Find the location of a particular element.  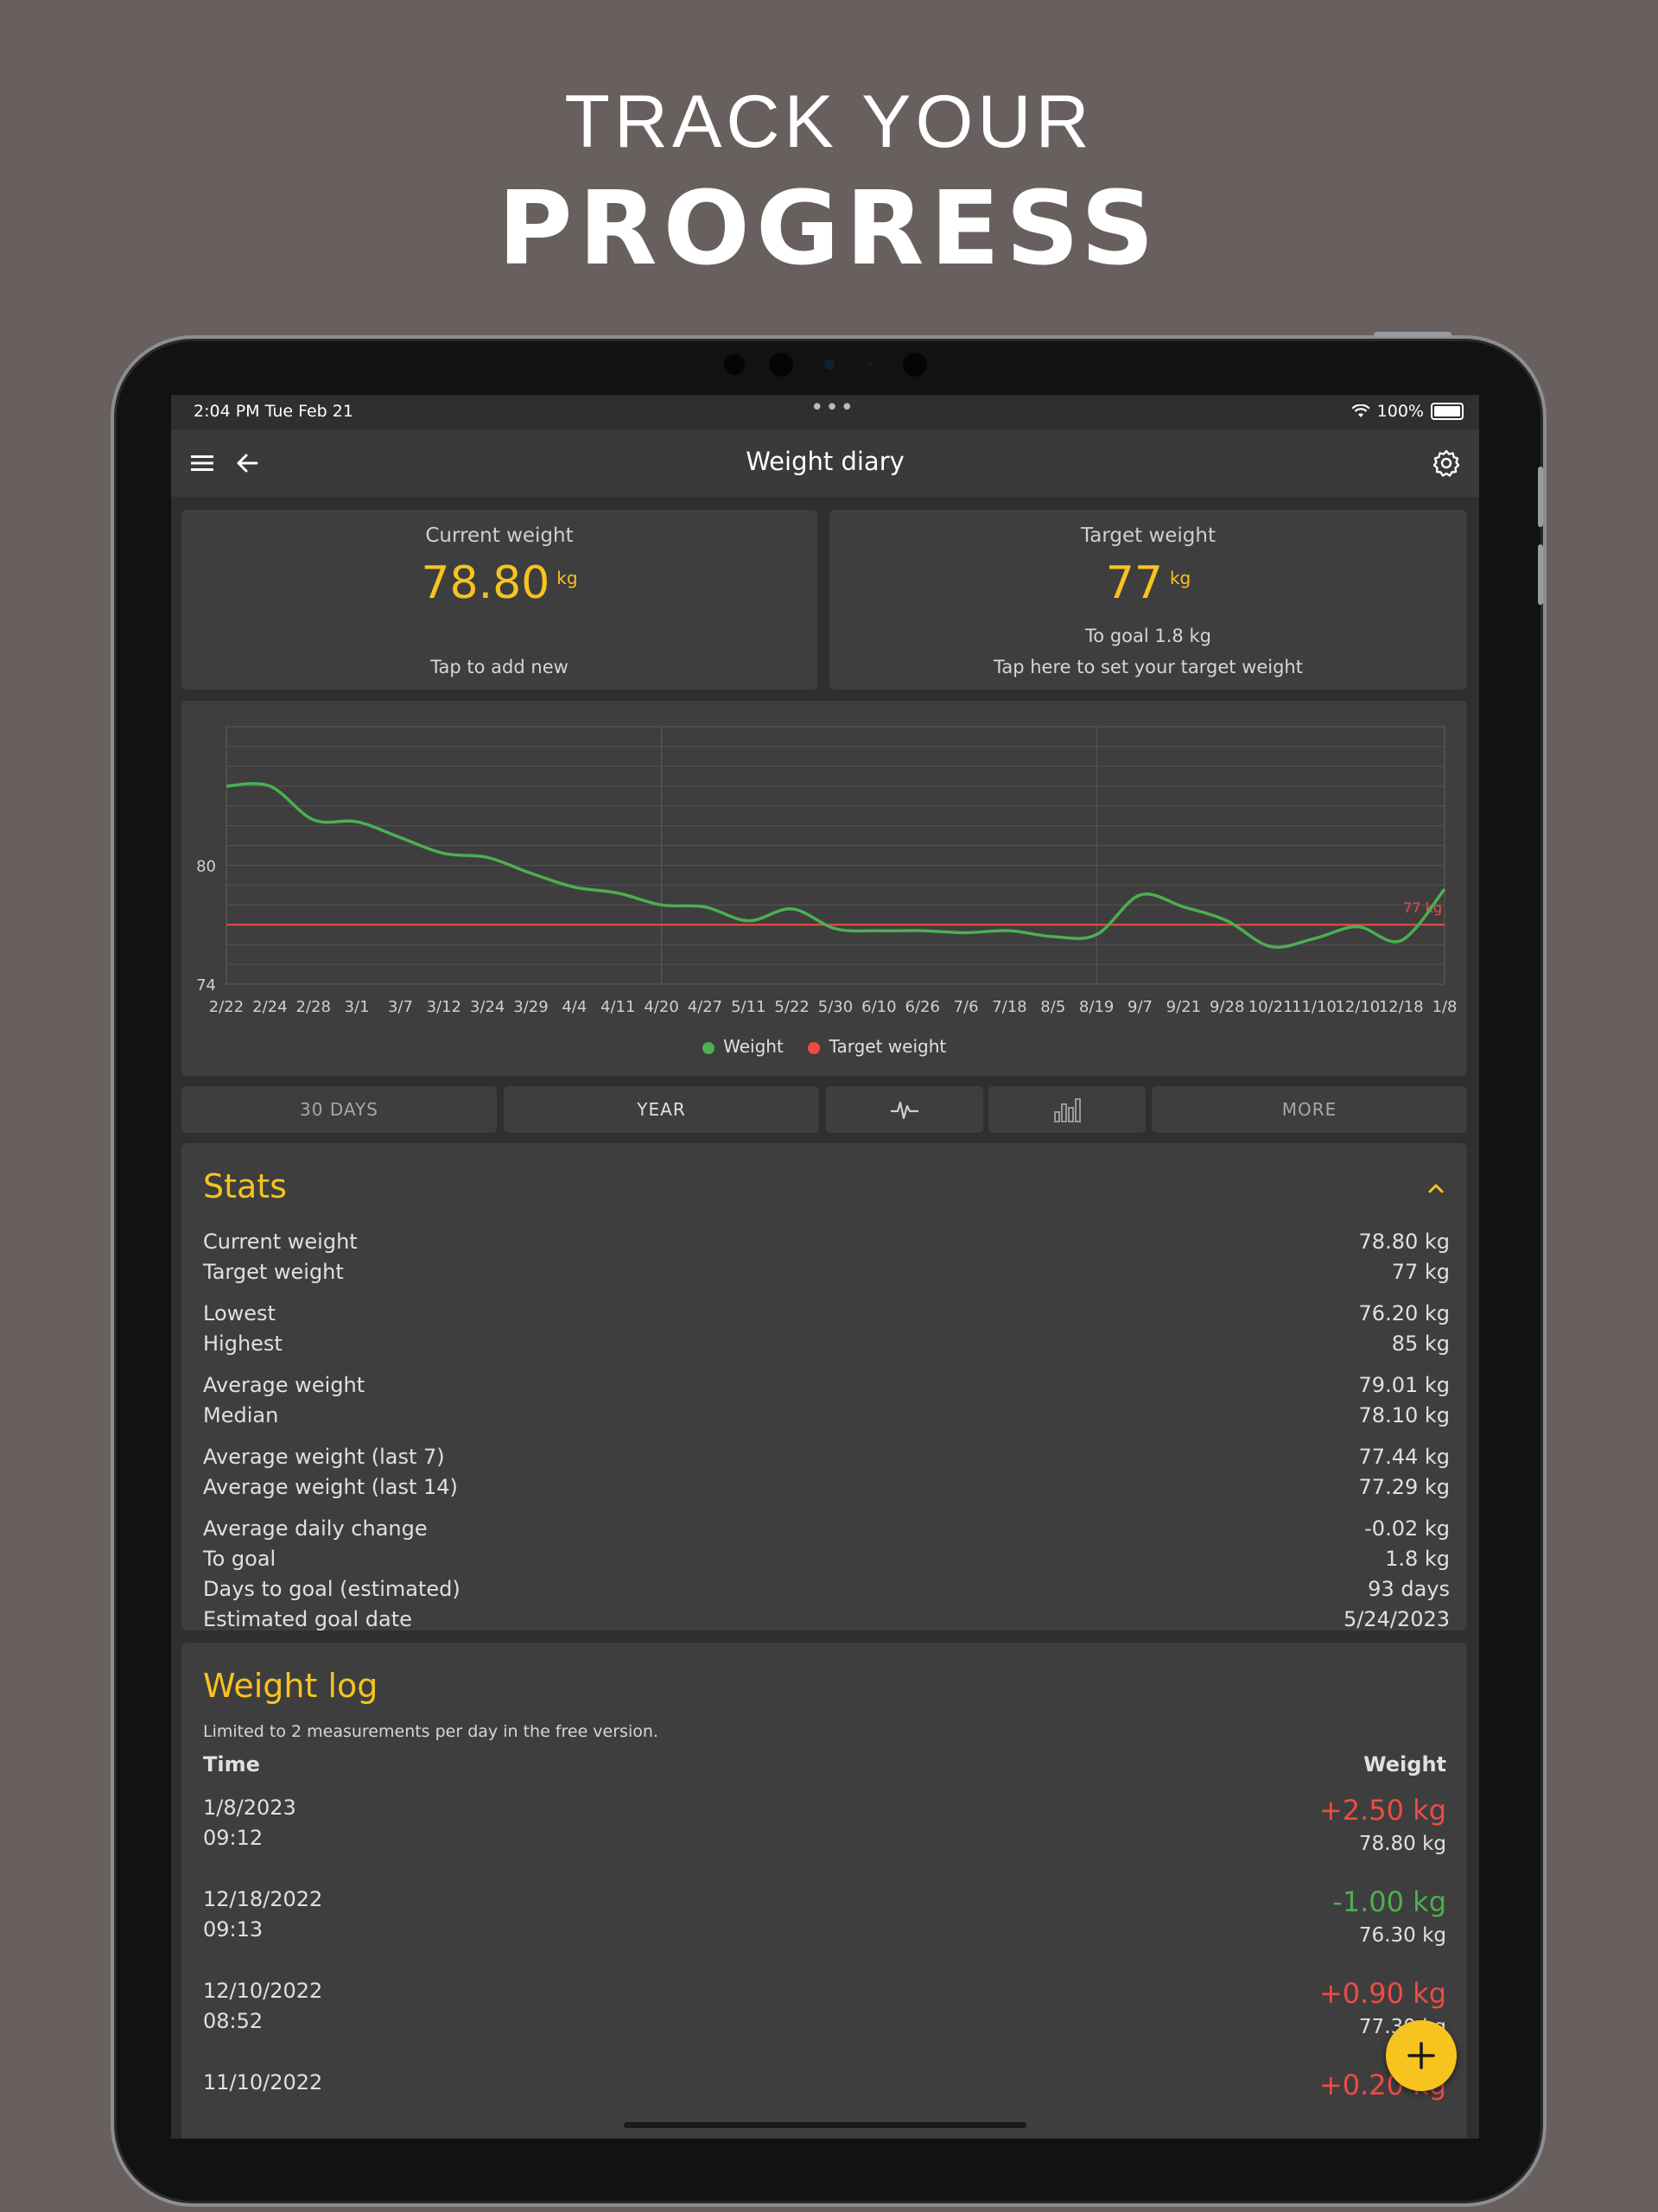

stat-label: Average weight (last 14) is located at coordinates (330, 1487).